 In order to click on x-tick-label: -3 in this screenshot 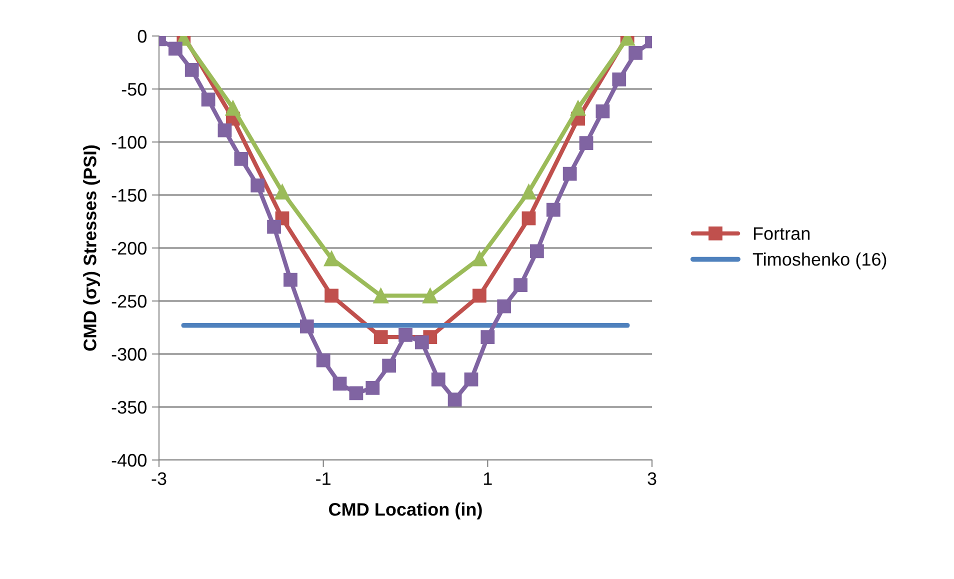, I will do `click(159, 479)`.